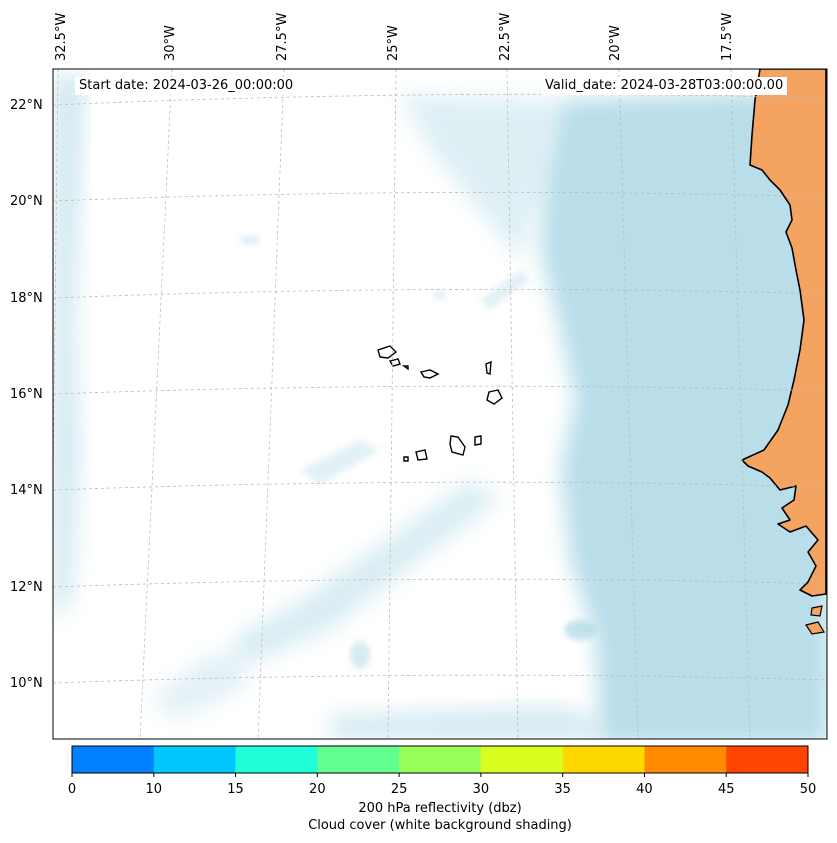 The image size is (837, 843). What do you see at coordinates (440, 808) in the screenshot?
I see `colorbar-label: 200 hPa reflectivity (dbz)` at bounding box center [440, 808].